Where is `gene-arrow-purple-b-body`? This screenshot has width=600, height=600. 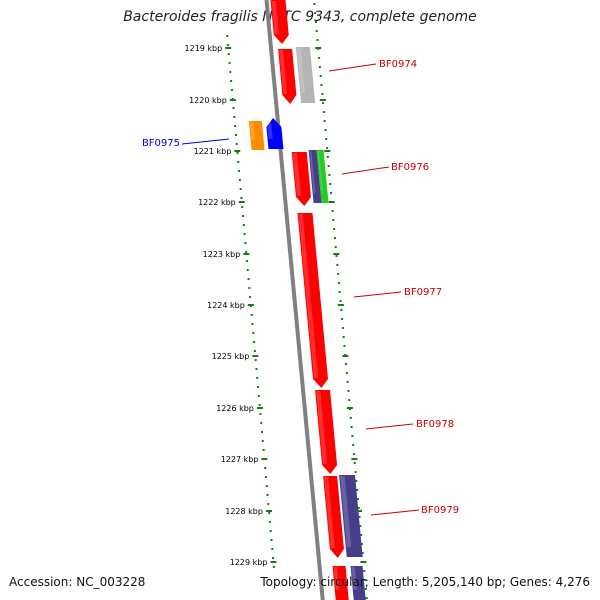
gene-arrow-purple-b-body is located at coordinates (351, 516).